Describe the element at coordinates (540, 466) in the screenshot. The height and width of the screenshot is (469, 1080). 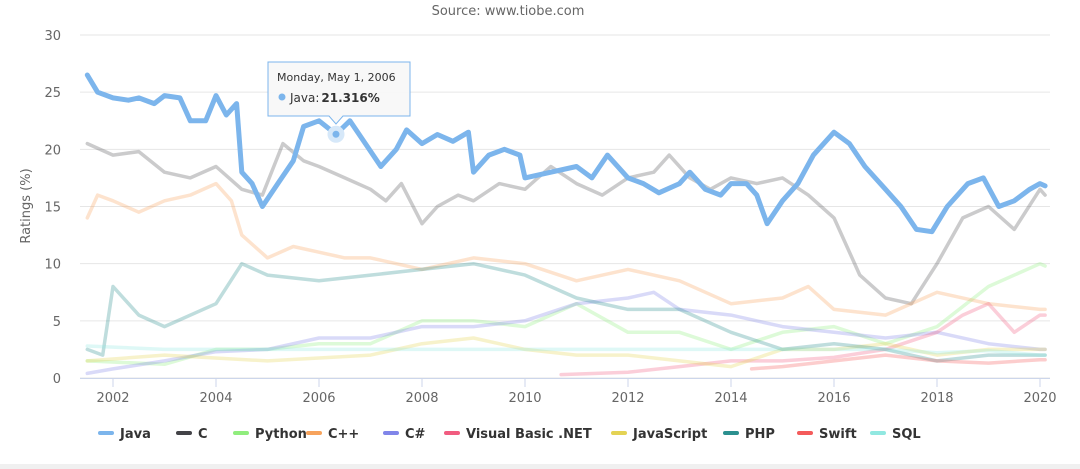
I see `bottom-border` at that location.